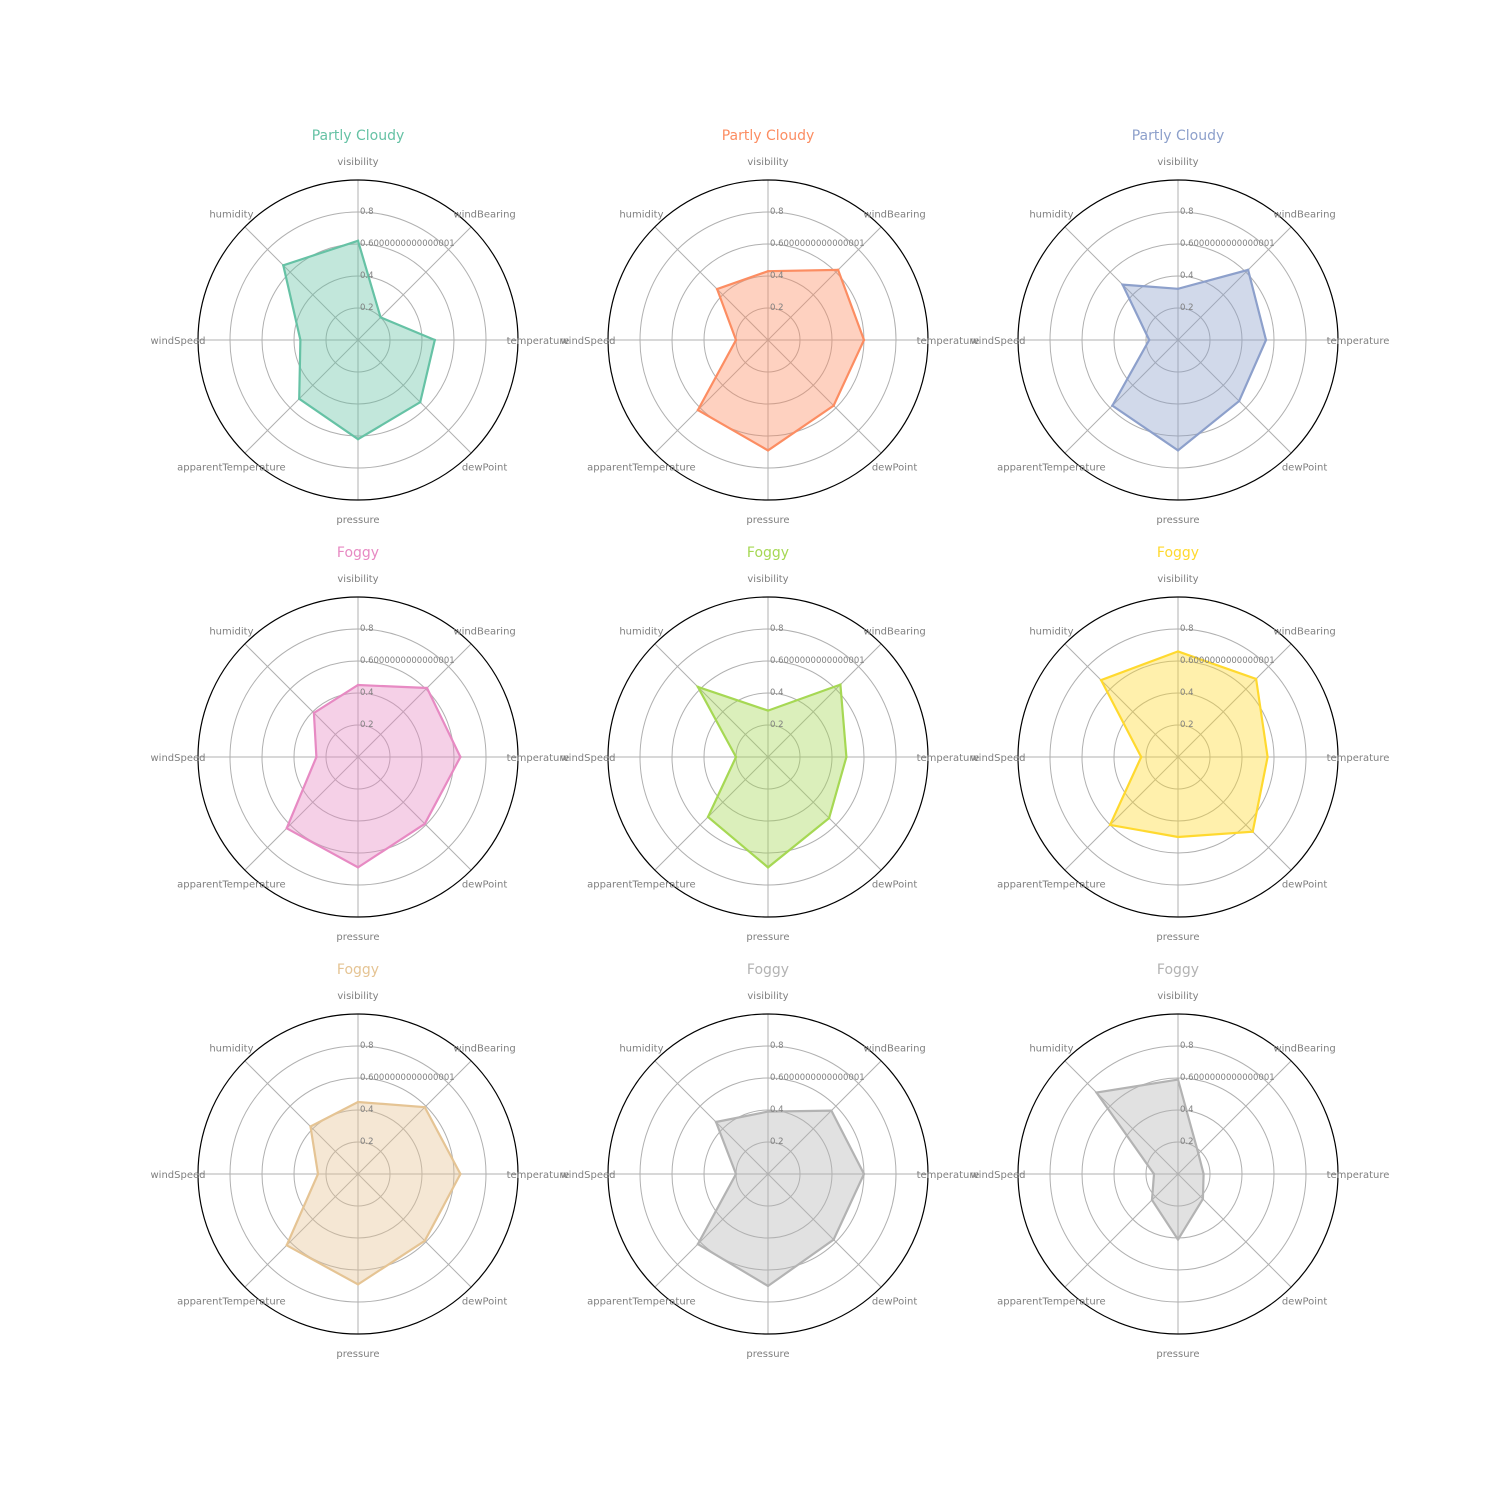 Image resolution: width=1500 pixels, height=1500 pixels. What do you see at coordinates (1178, 136) in the screenshot?
I see `panel-title: Partly Cloudy` at bounding box center [1178, 136].